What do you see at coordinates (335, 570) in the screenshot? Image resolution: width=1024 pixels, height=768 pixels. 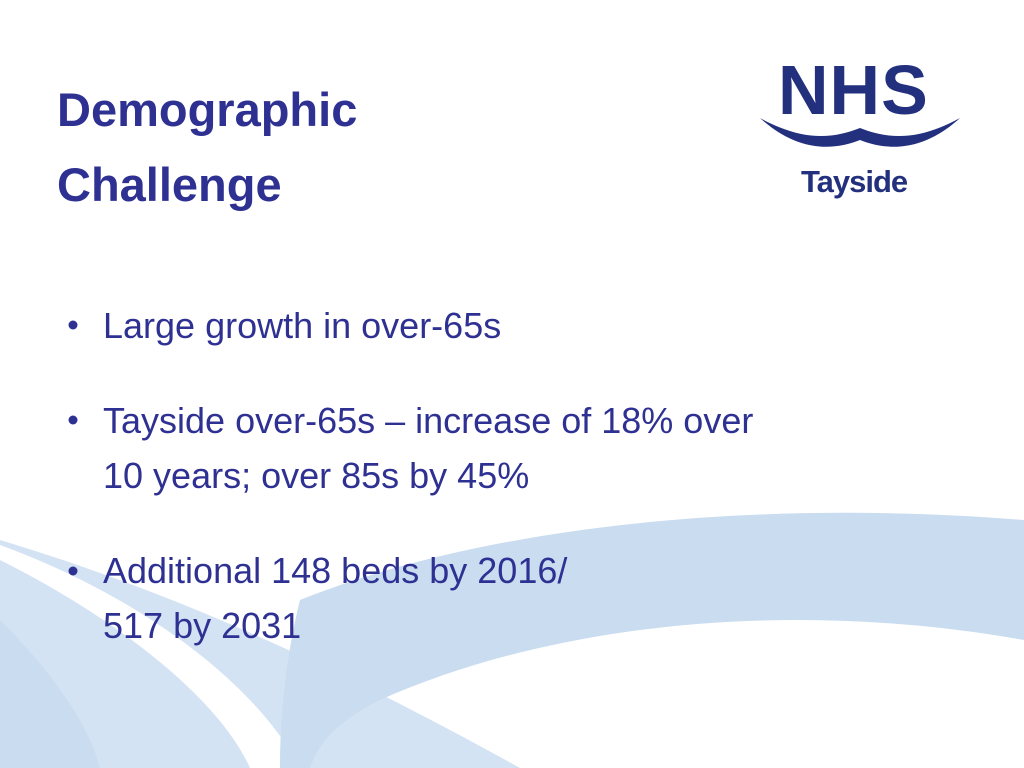 I see `bullet-line: Additional 148 beds by 2016/` at bounding box center [335, 570].